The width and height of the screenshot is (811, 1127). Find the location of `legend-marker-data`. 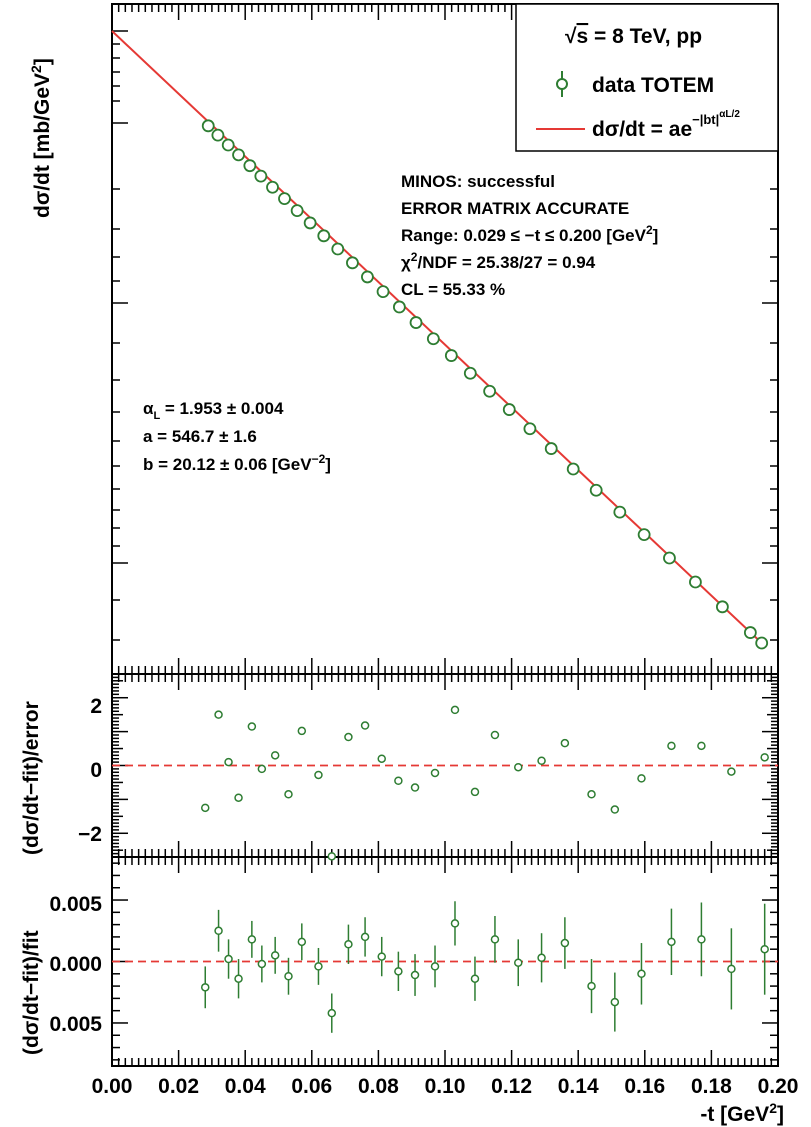

legend-marker-data is located at coordinates (562, 84).